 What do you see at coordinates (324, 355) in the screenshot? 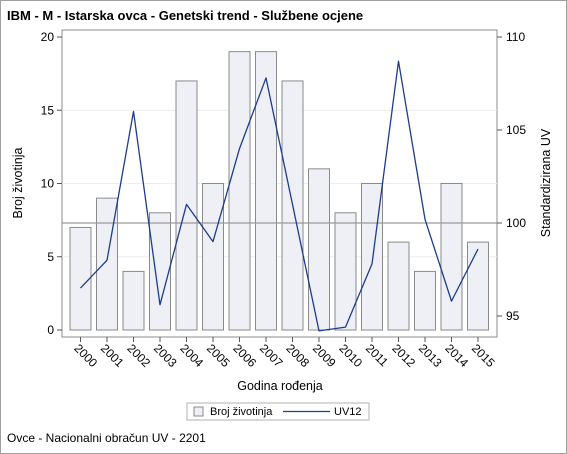
I see `x-tick-label: 2009` at bounding box center [324, 355].